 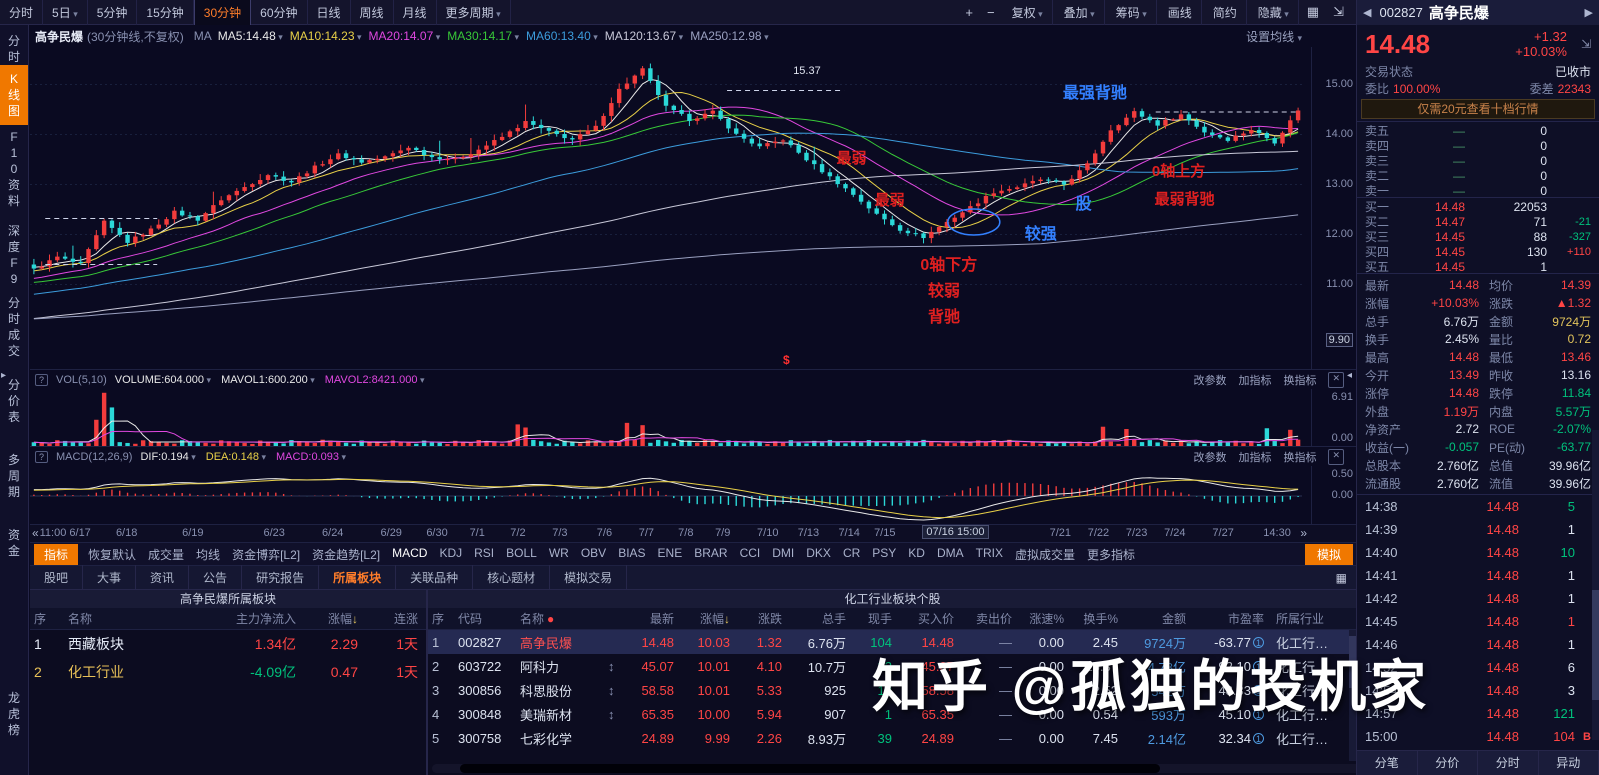 What do you see at coordinates (969, 12) in the screenshot?
I see `zoom-in-icon: +` at bounding box center [969, 12].